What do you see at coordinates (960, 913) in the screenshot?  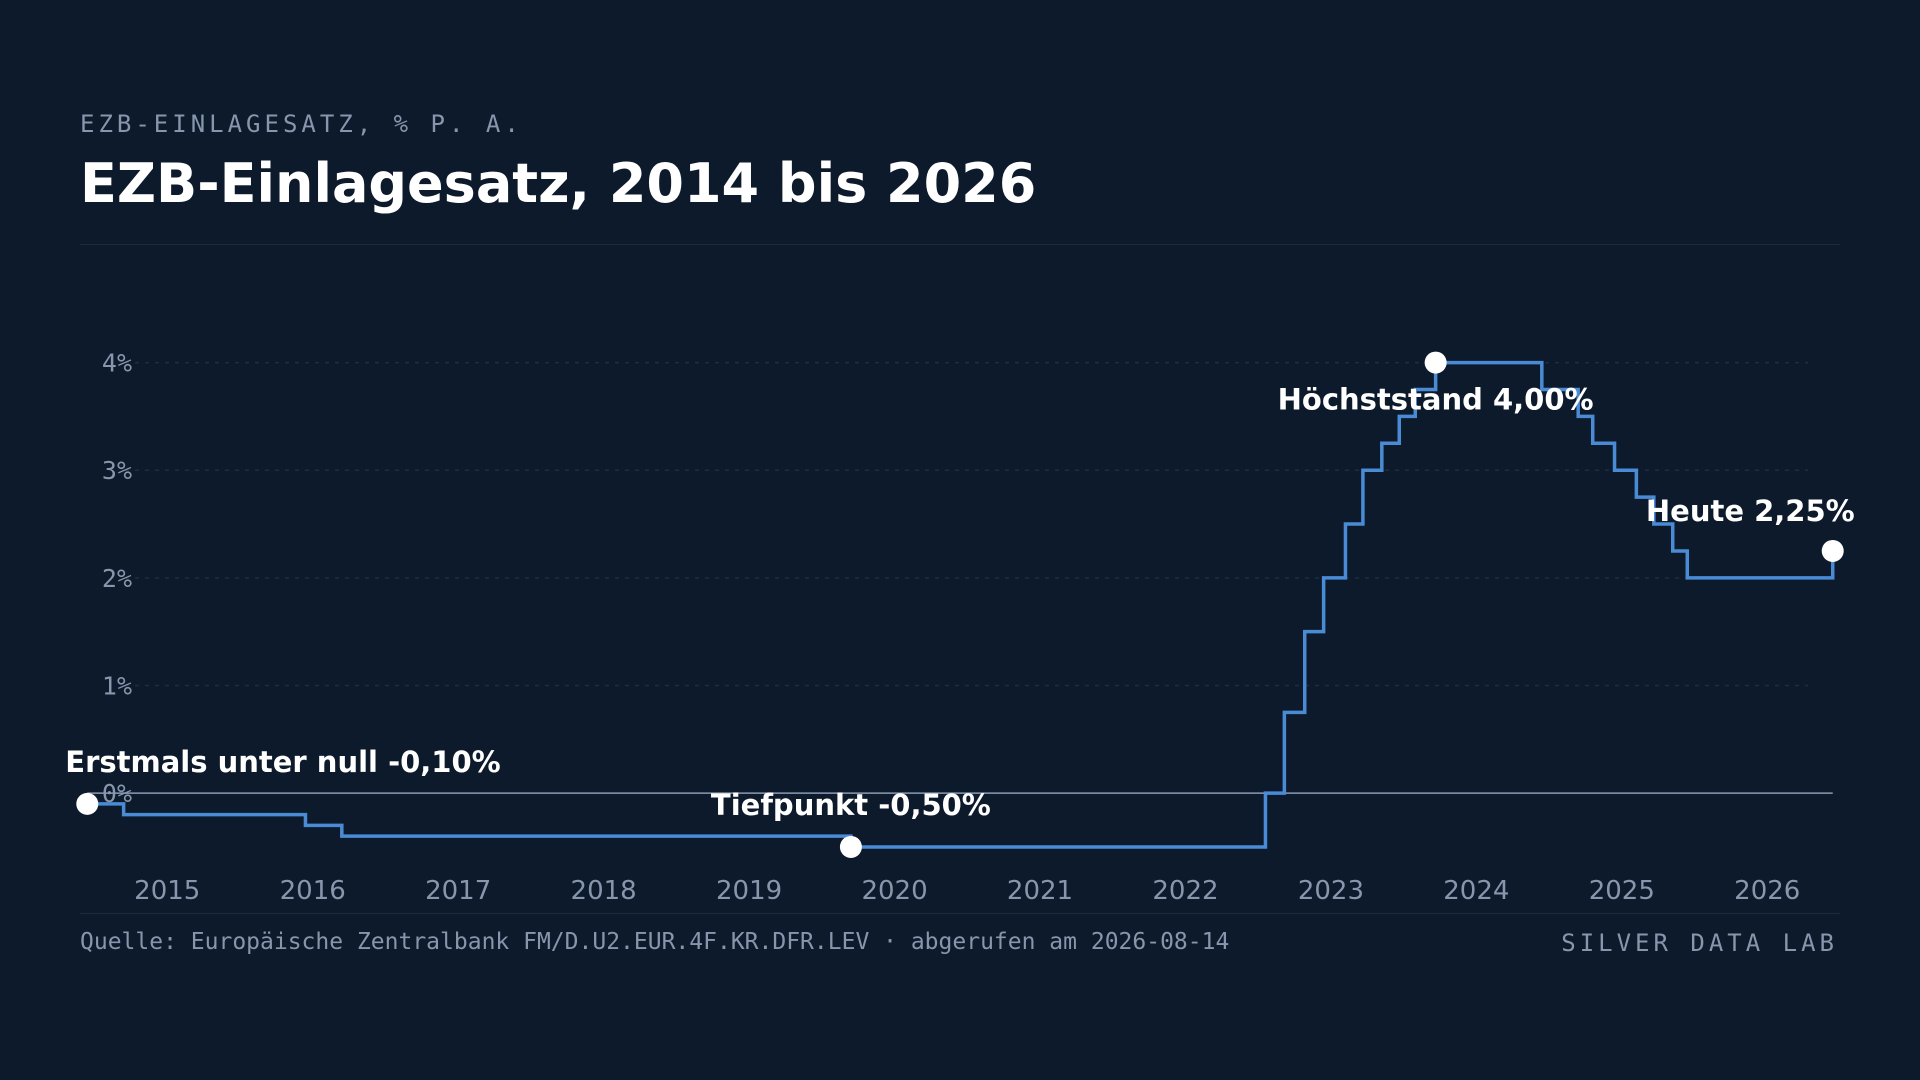 I see `footer-divider` at bounding box center [960, 913].